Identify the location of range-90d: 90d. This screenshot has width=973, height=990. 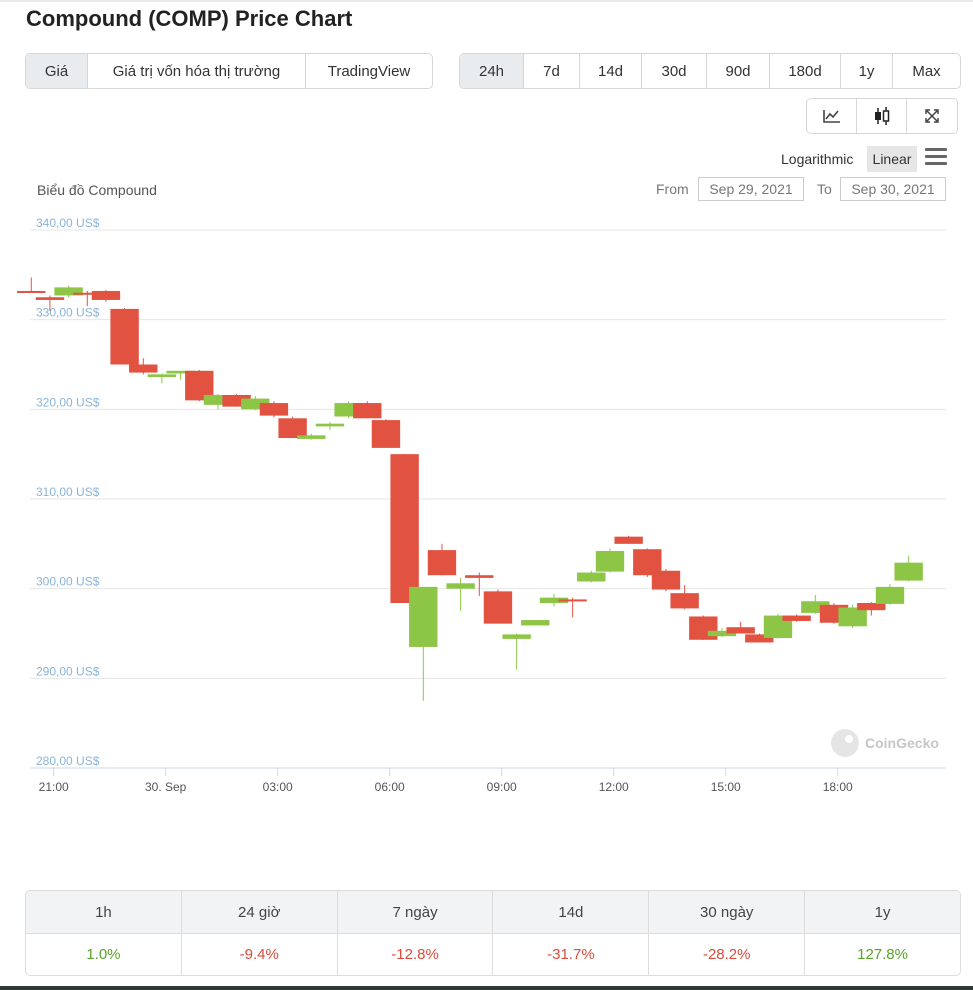
(738, 71).